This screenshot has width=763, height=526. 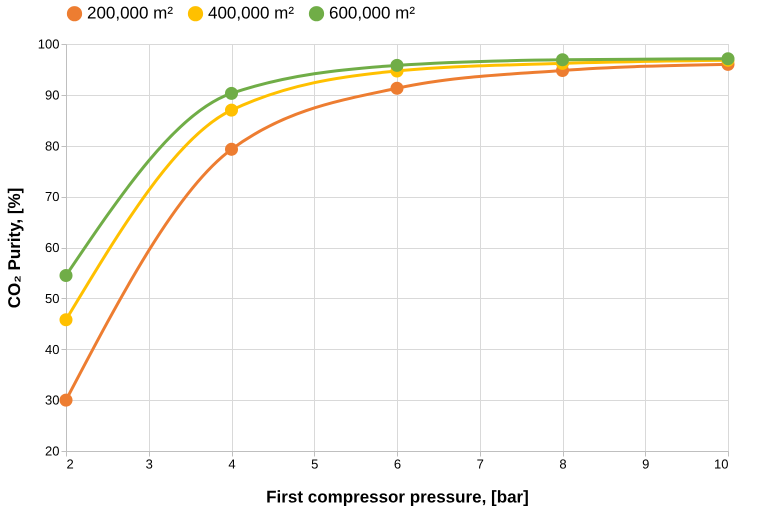 What do you see at coordinates (232, 464) in the screenshot?
I see `x-tick-label: 4` at bounding box center [232, 464].